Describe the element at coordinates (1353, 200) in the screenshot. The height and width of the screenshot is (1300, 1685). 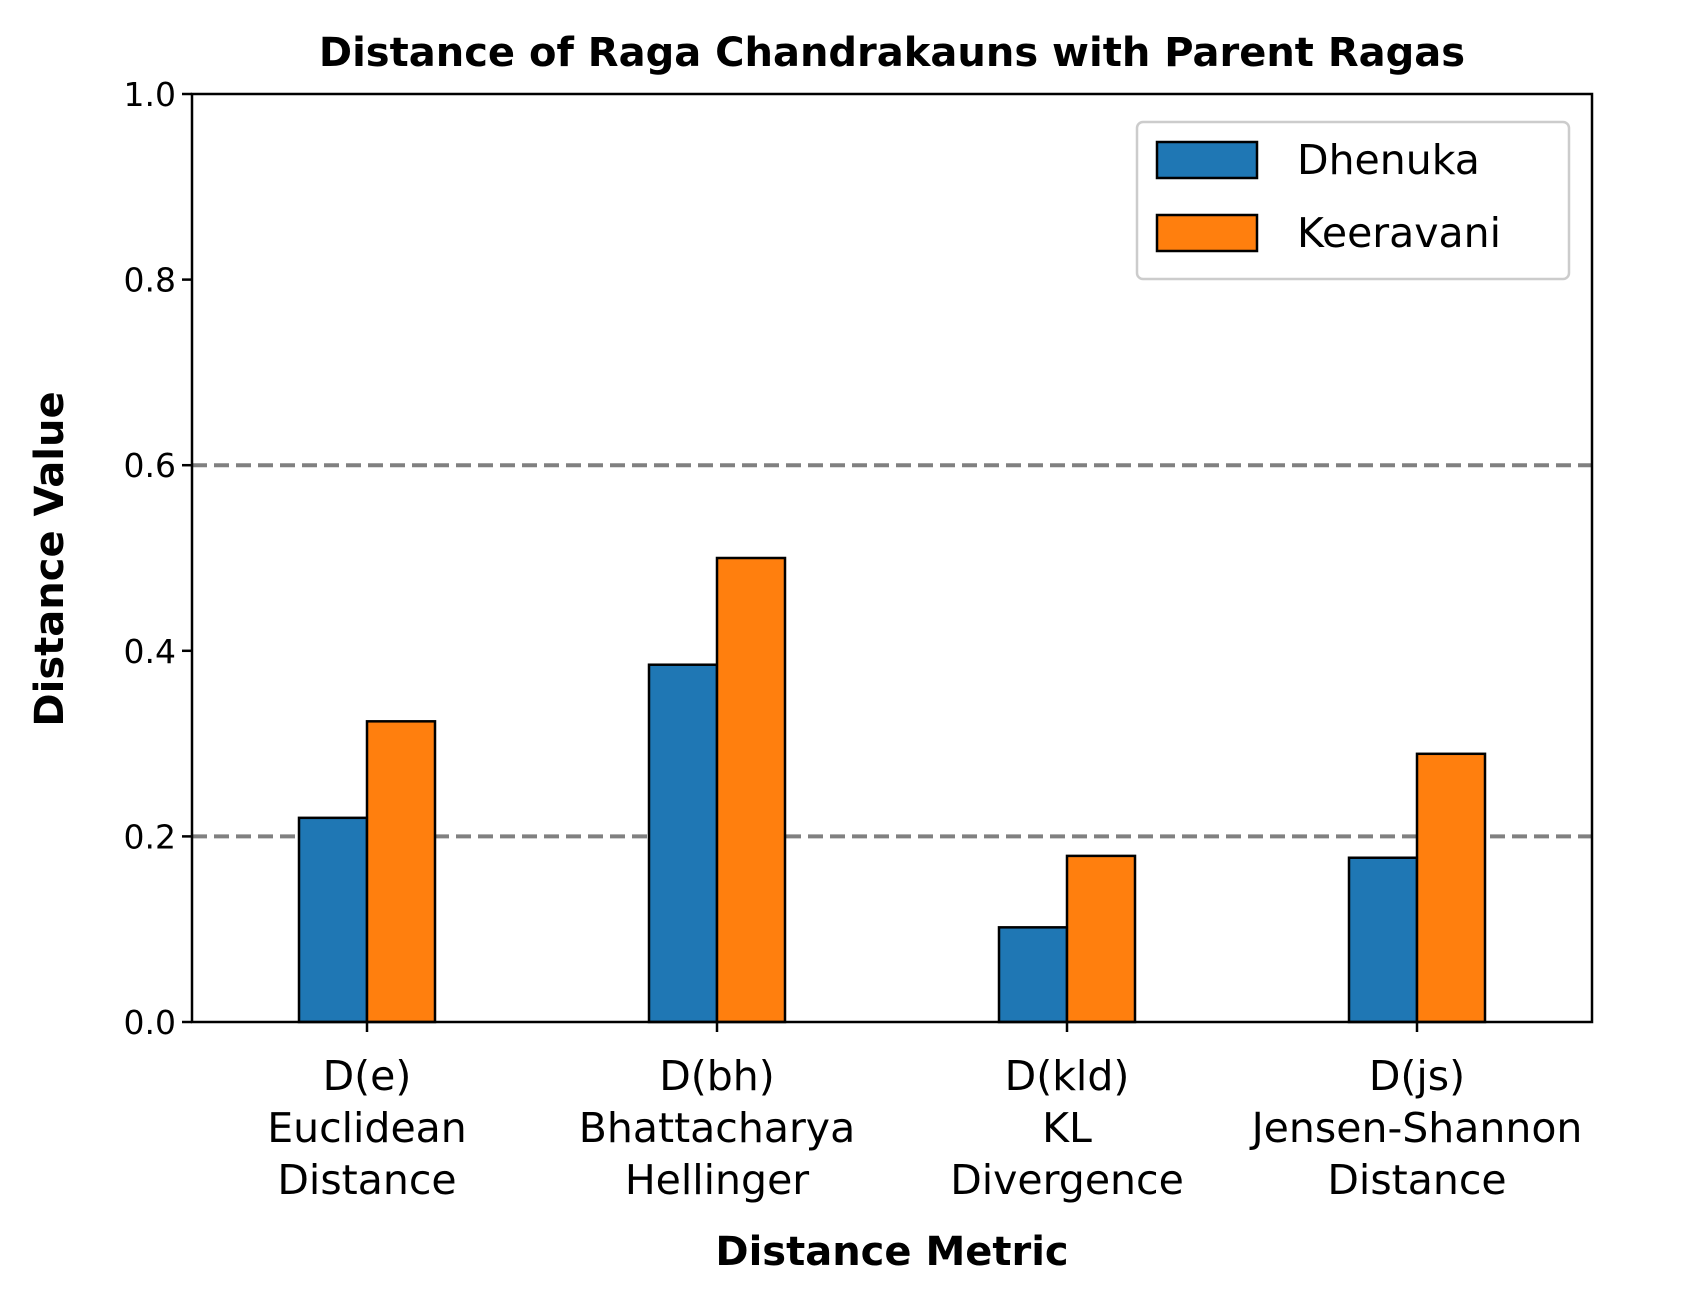
I see `legend: Dhenuka Keeravani` at that location.